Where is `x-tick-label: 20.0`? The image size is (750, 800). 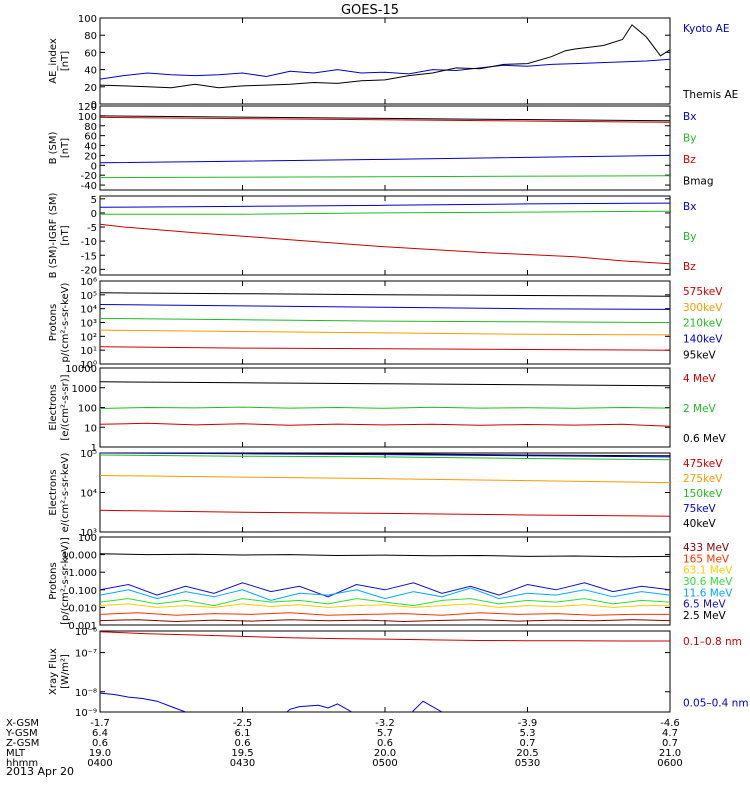
x-tick-label: 20.0 is located at coordinates (385, 753).